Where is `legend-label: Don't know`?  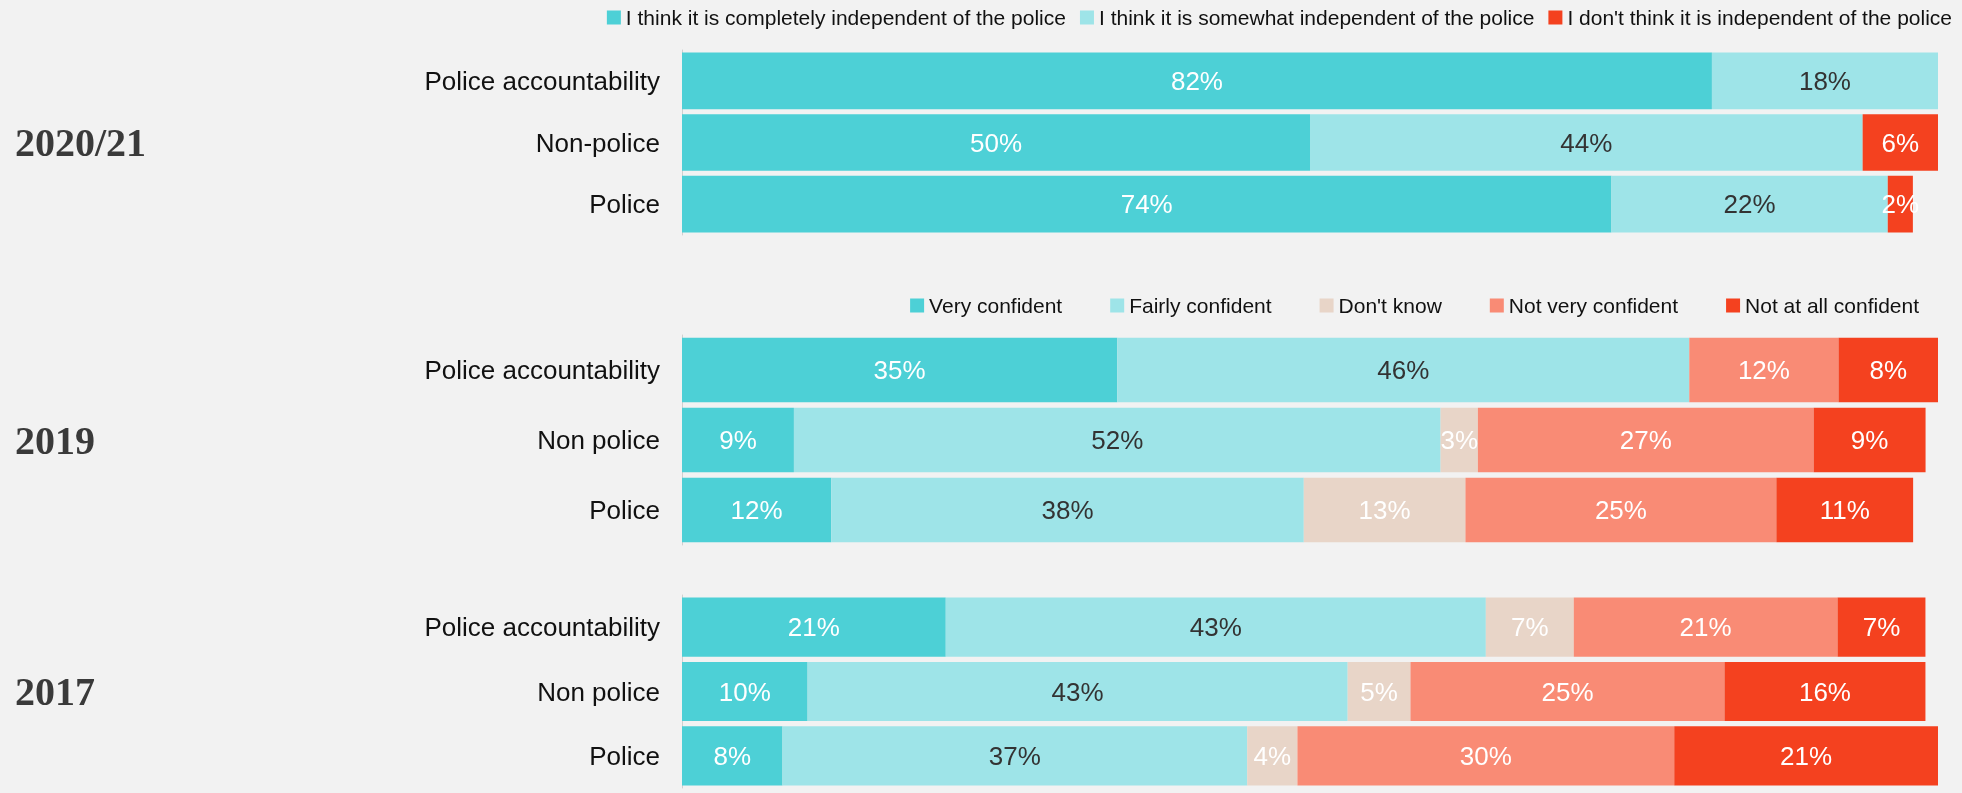
legend-label: Don't know is located at coordinates (1390, 305).